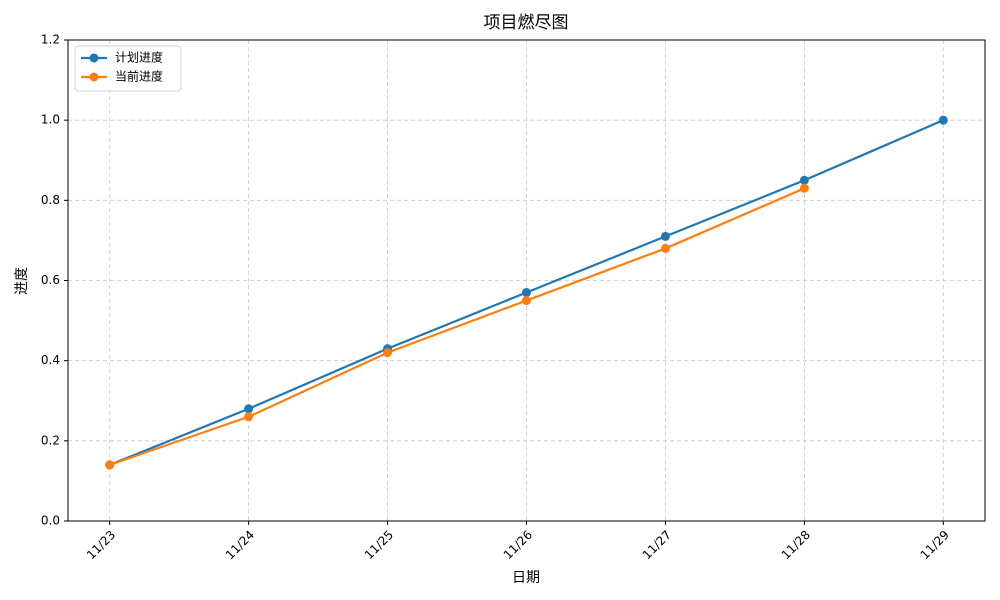  What do you see at coordinates (139, 57) in the screenshot?
I see `legend-label: 计划进度` at bounding box center [139, 57].